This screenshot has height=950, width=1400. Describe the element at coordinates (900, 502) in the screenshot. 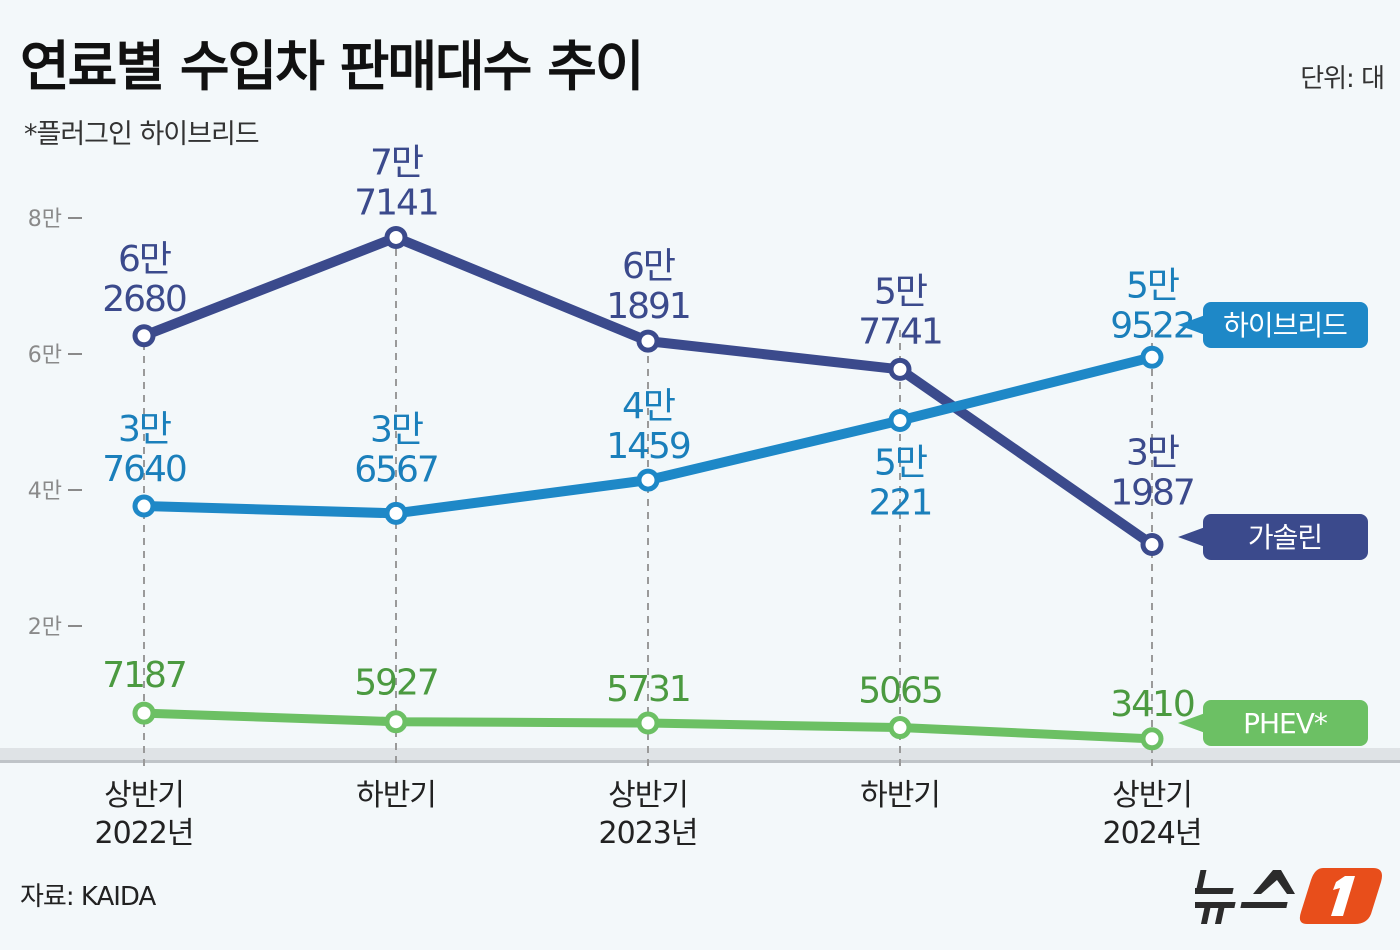

I see `data-label: 221` at that location.